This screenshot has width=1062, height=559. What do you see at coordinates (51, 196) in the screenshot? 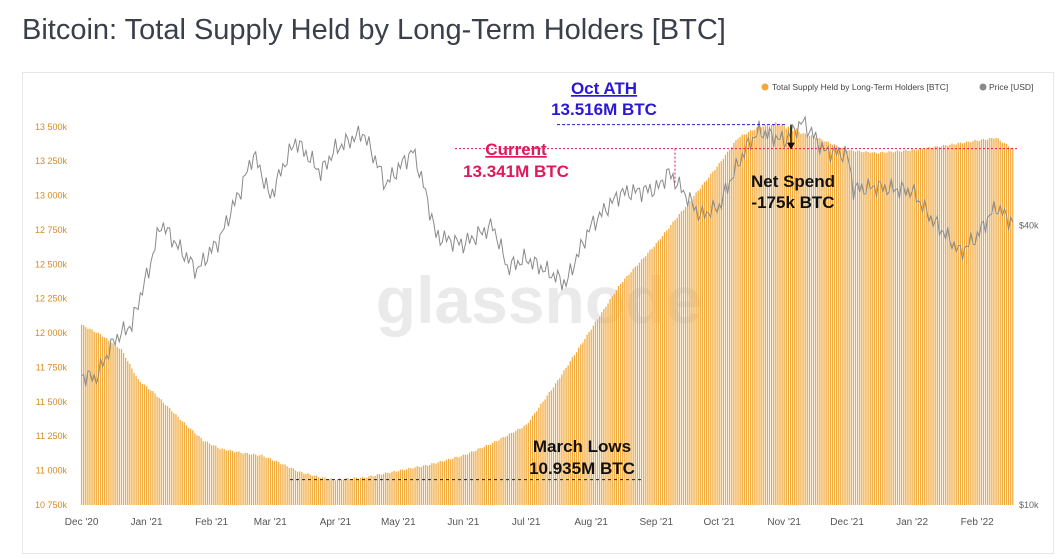
I see `y-tick-label: 13 000k` at bounding box center [51, 196].